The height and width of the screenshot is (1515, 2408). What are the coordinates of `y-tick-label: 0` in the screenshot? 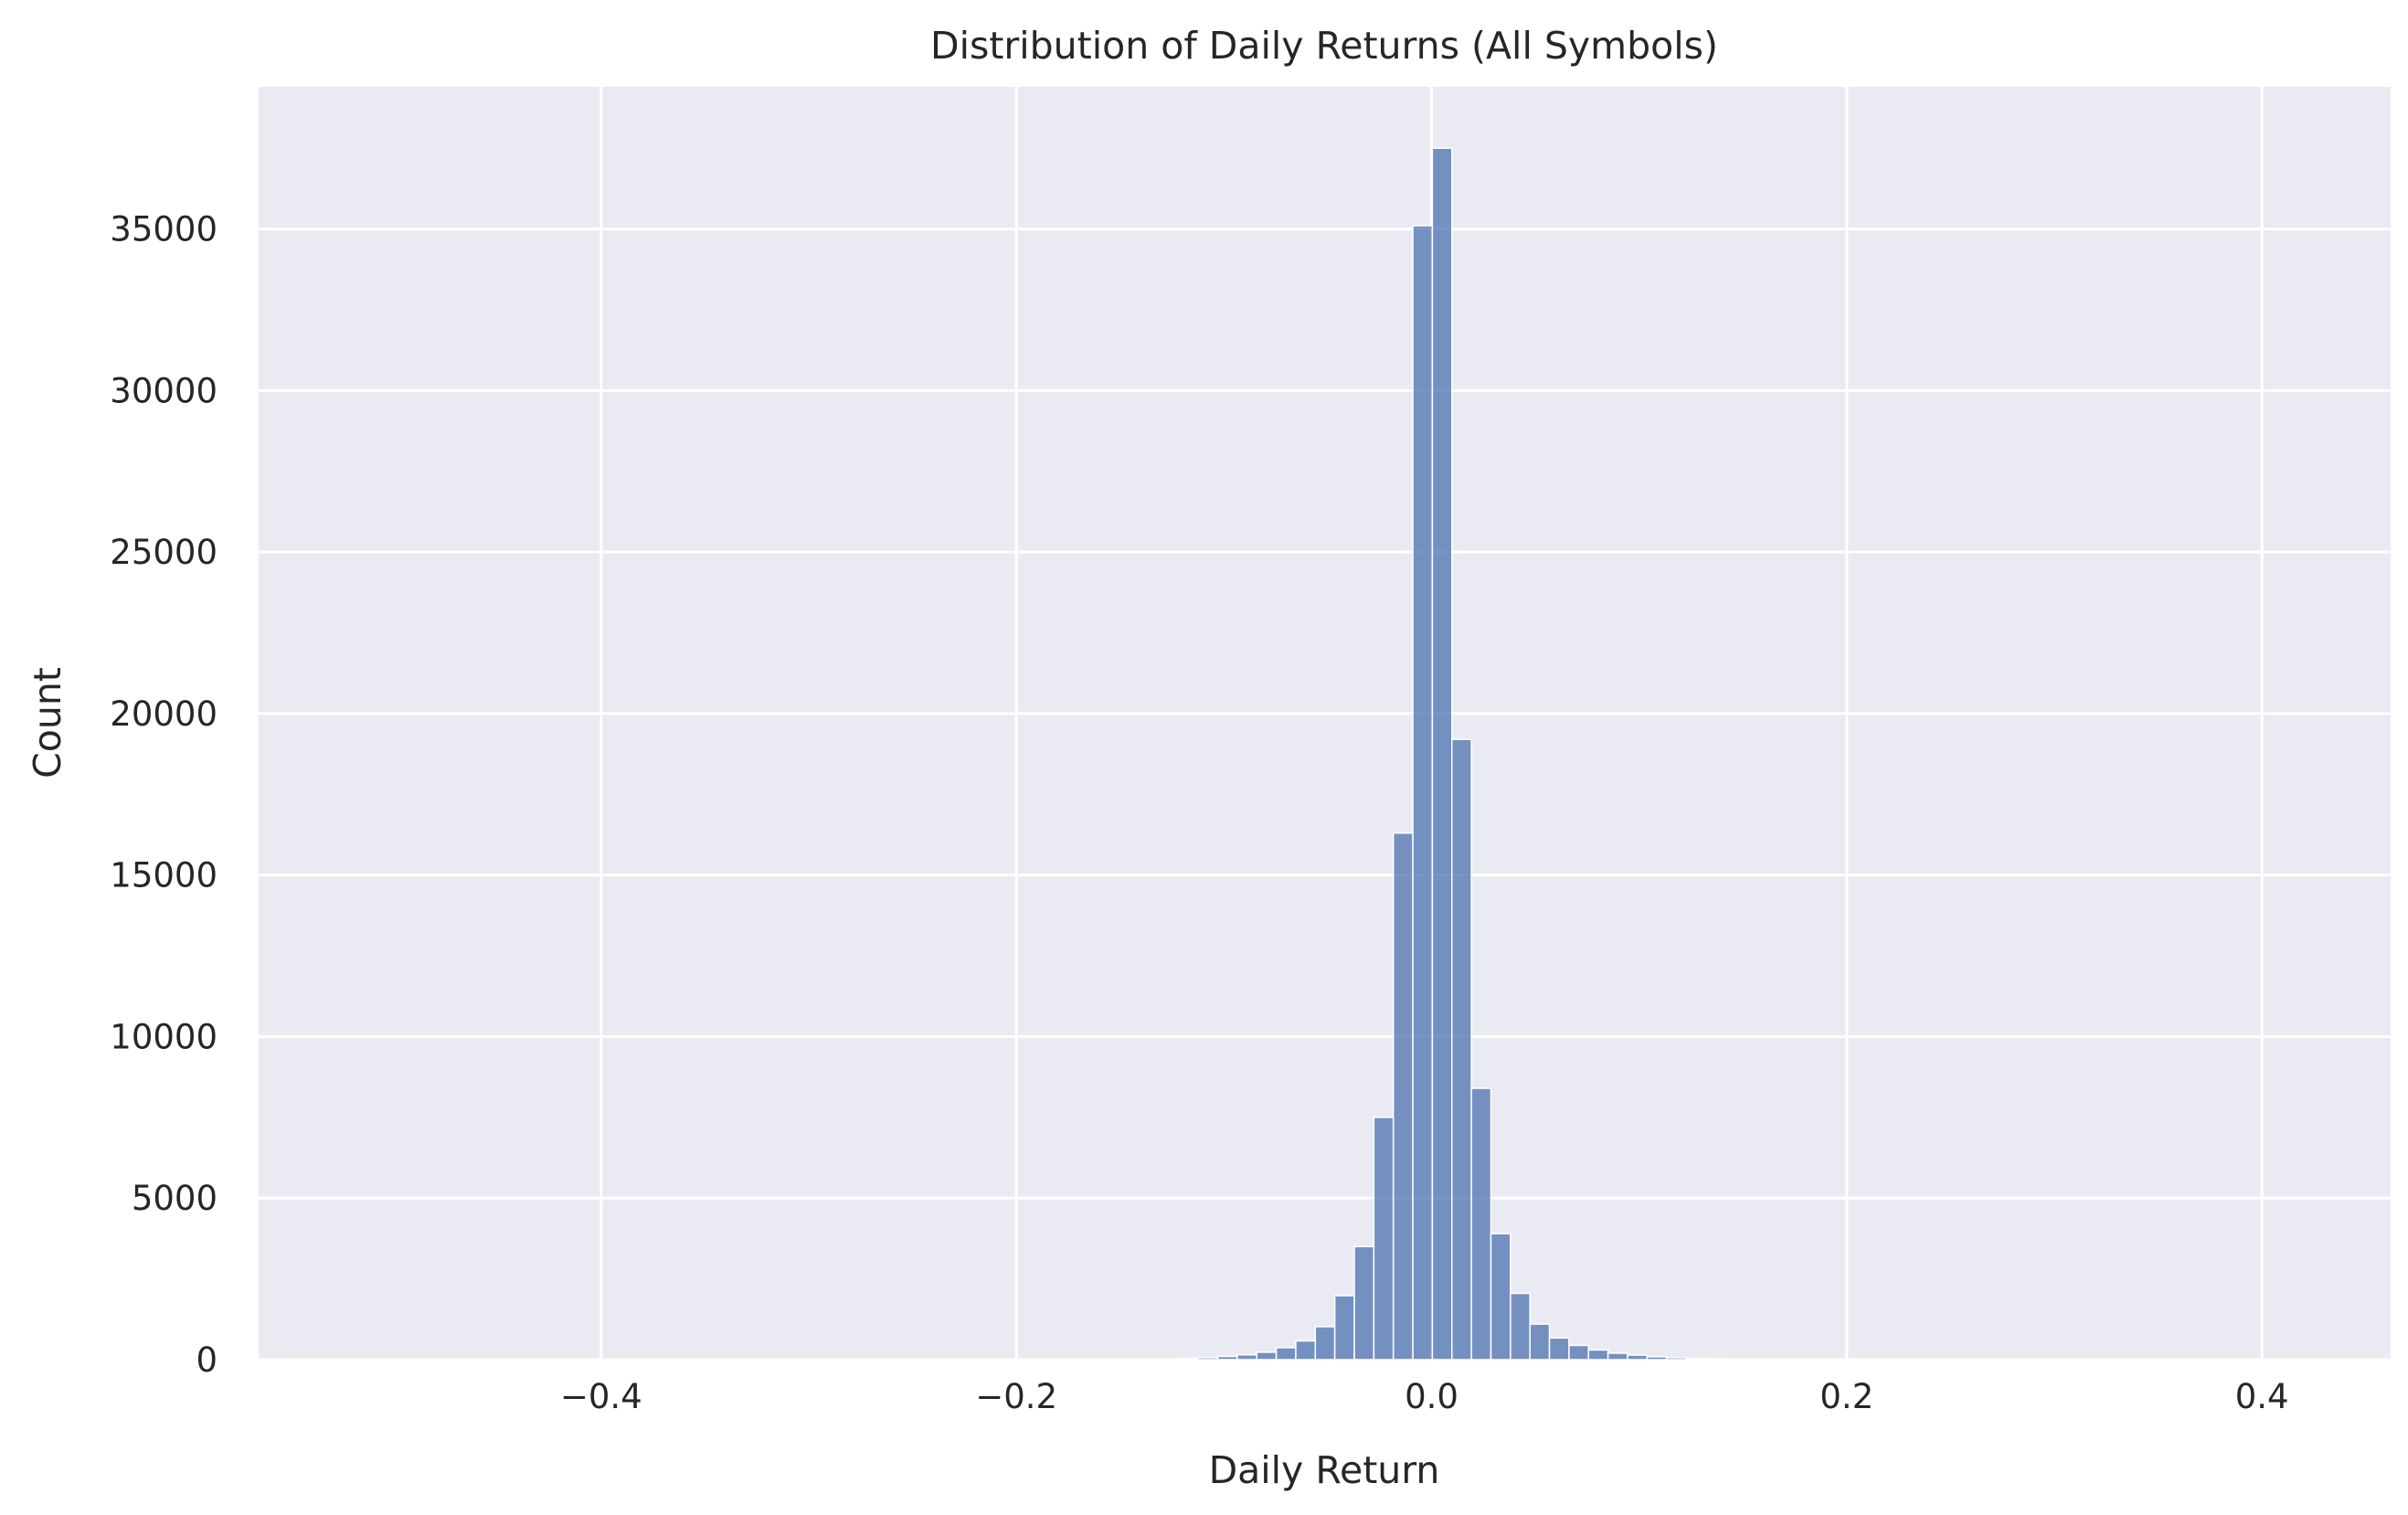 It's located at (206, 1360).